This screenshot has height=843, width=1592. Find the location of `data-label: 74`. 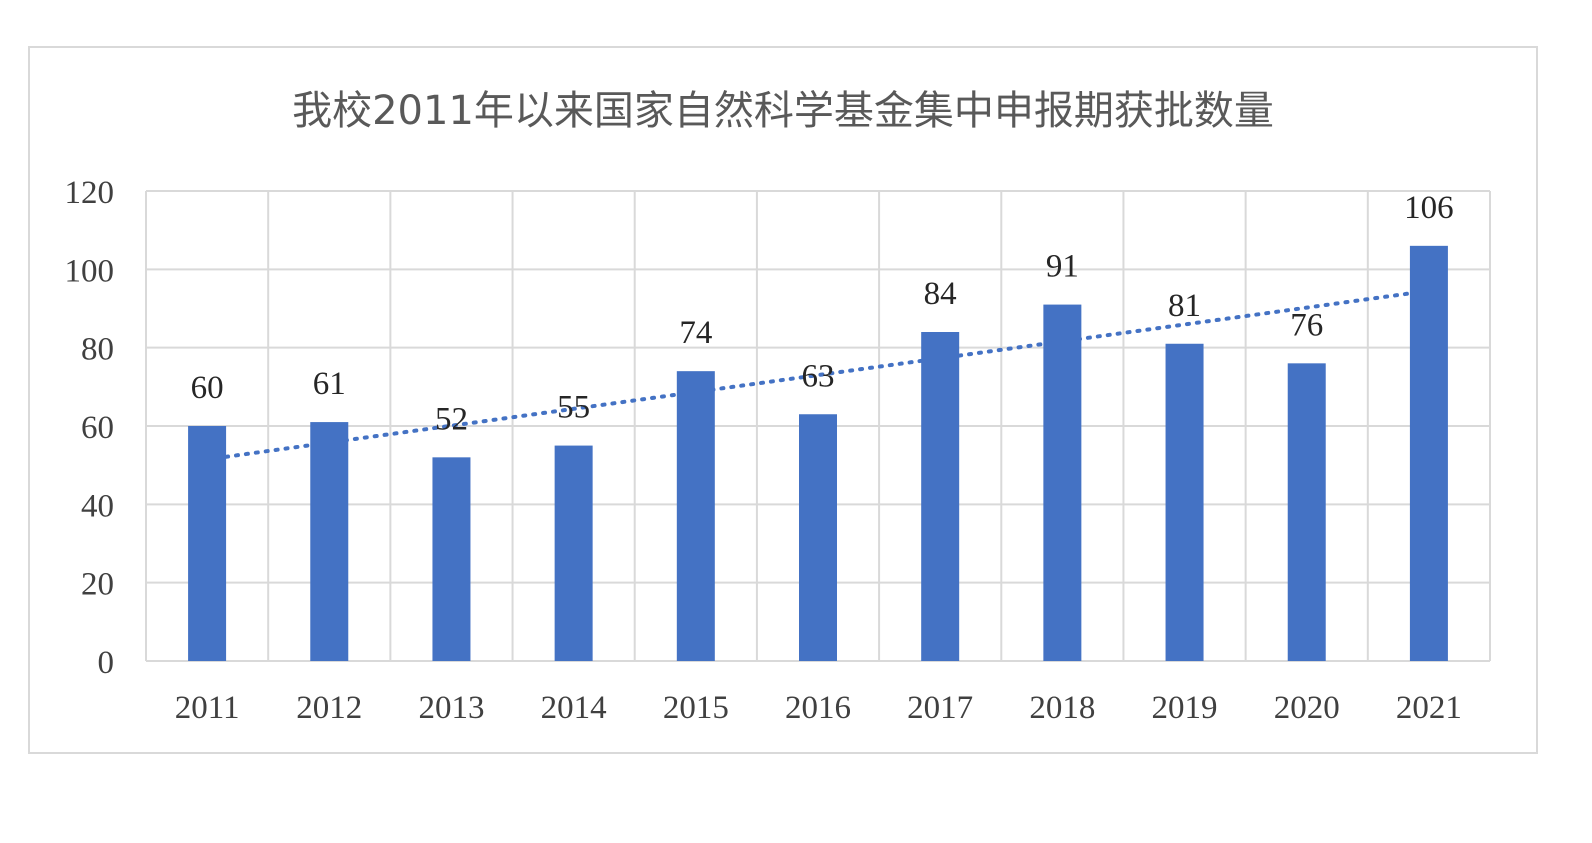

data-label: 74 is located at coordinates (695, 333).